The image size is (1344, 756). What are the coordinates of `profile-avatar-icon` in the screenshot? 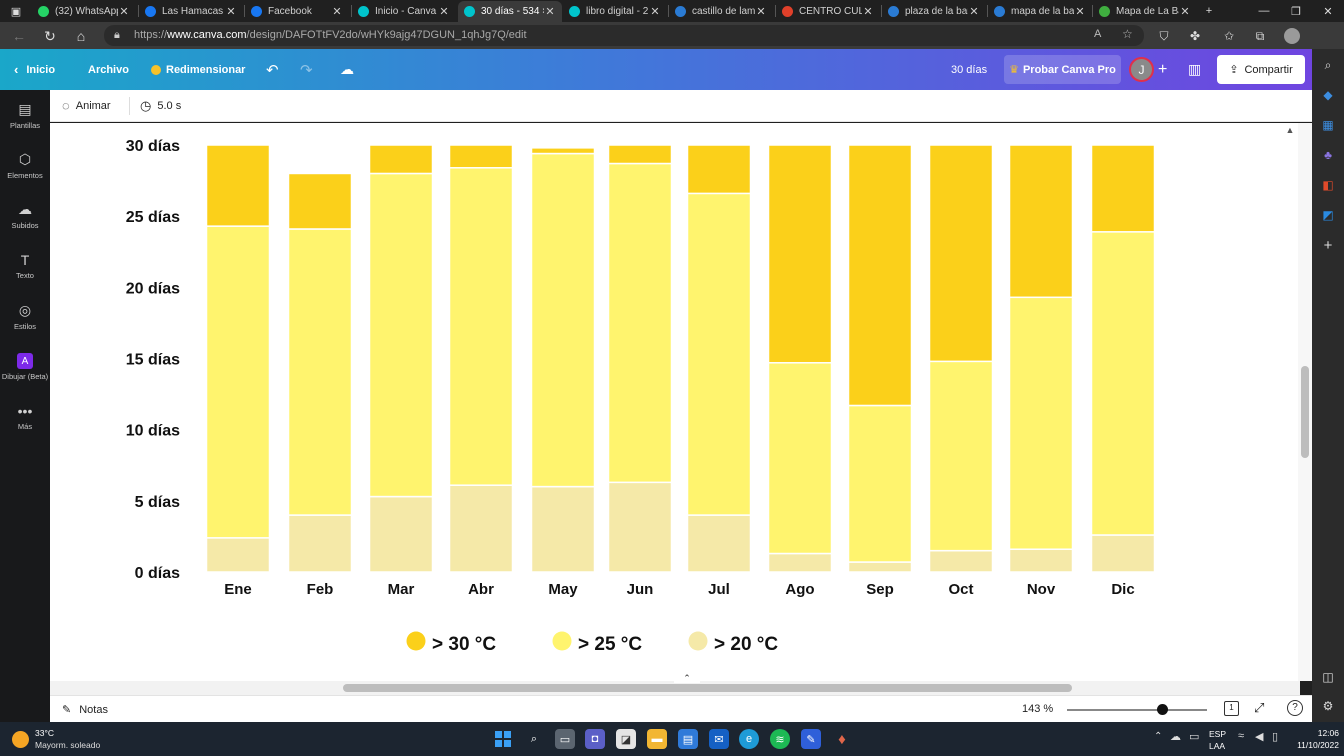 It's located at (1292, 36).